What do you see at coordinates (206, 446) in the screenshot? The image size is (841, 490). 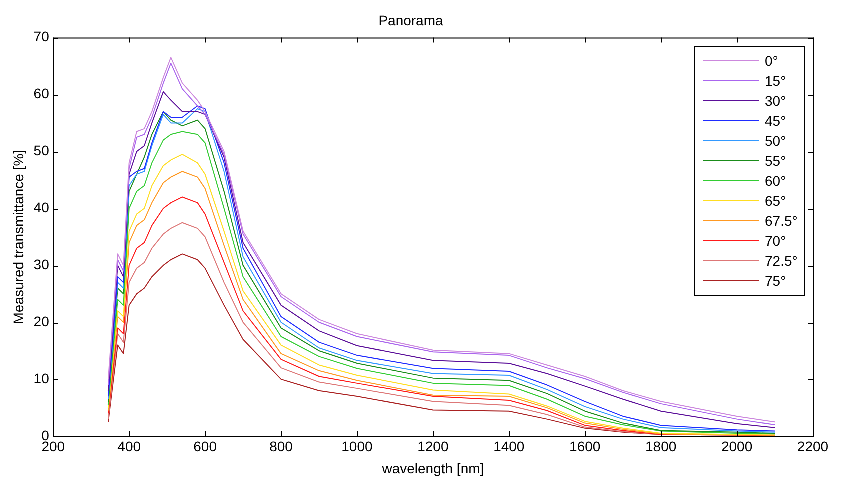 I see `x-tick-label: 600` at bounding box center [206, 446].